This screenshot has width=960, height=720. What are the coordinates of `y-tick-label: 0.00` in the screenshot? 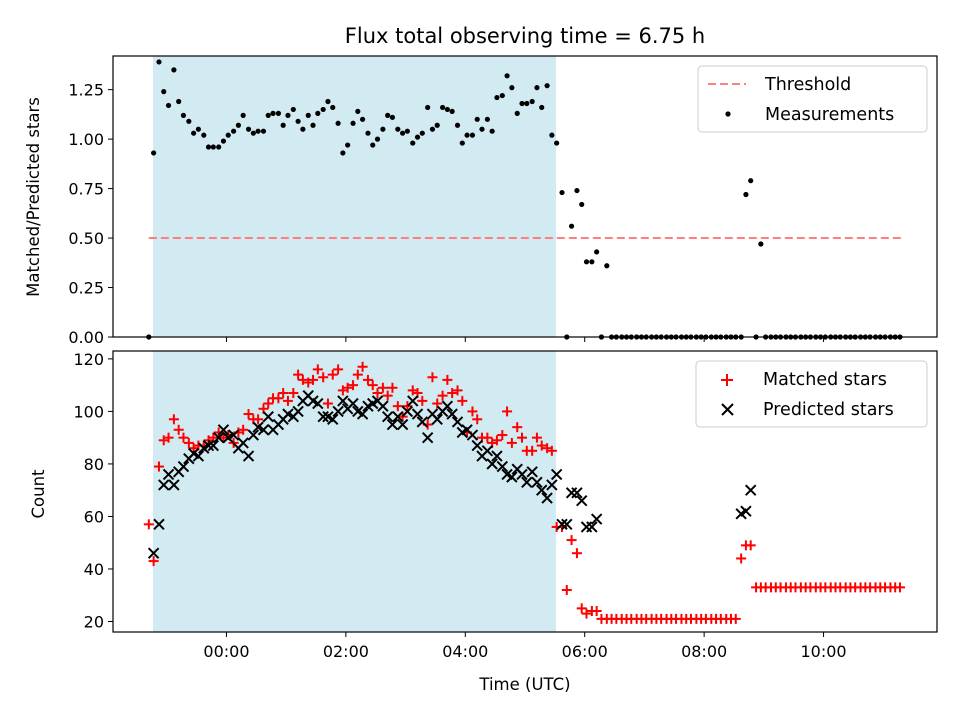 It's located at (86, 337).